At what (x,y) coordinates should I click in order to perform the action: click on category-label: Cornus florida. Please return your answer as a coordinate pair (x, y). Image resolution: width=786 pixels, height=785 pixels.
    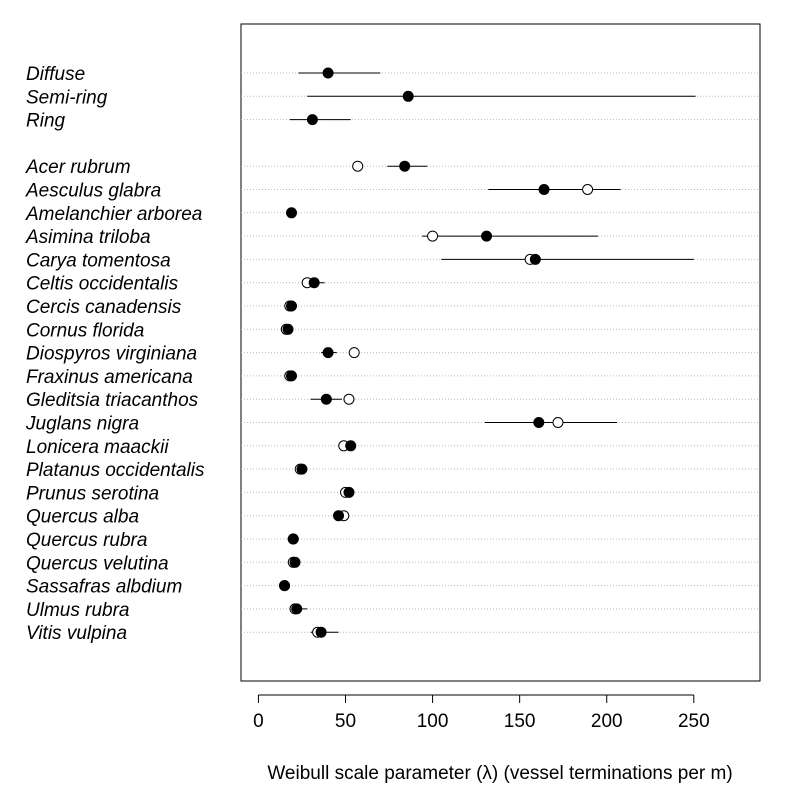
    Looking at the image, I should click on (85, 330).